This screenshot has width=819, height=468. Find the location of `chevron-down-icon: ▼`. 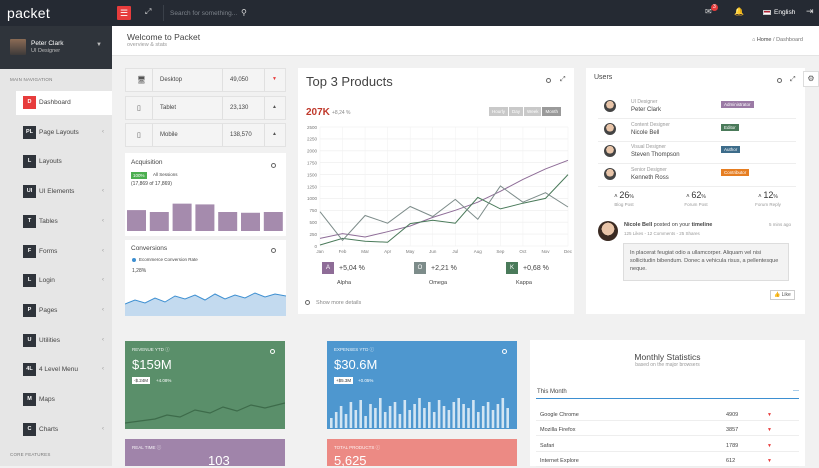

chevron-down-icon: ▼ is located at coordinates (99, 45).